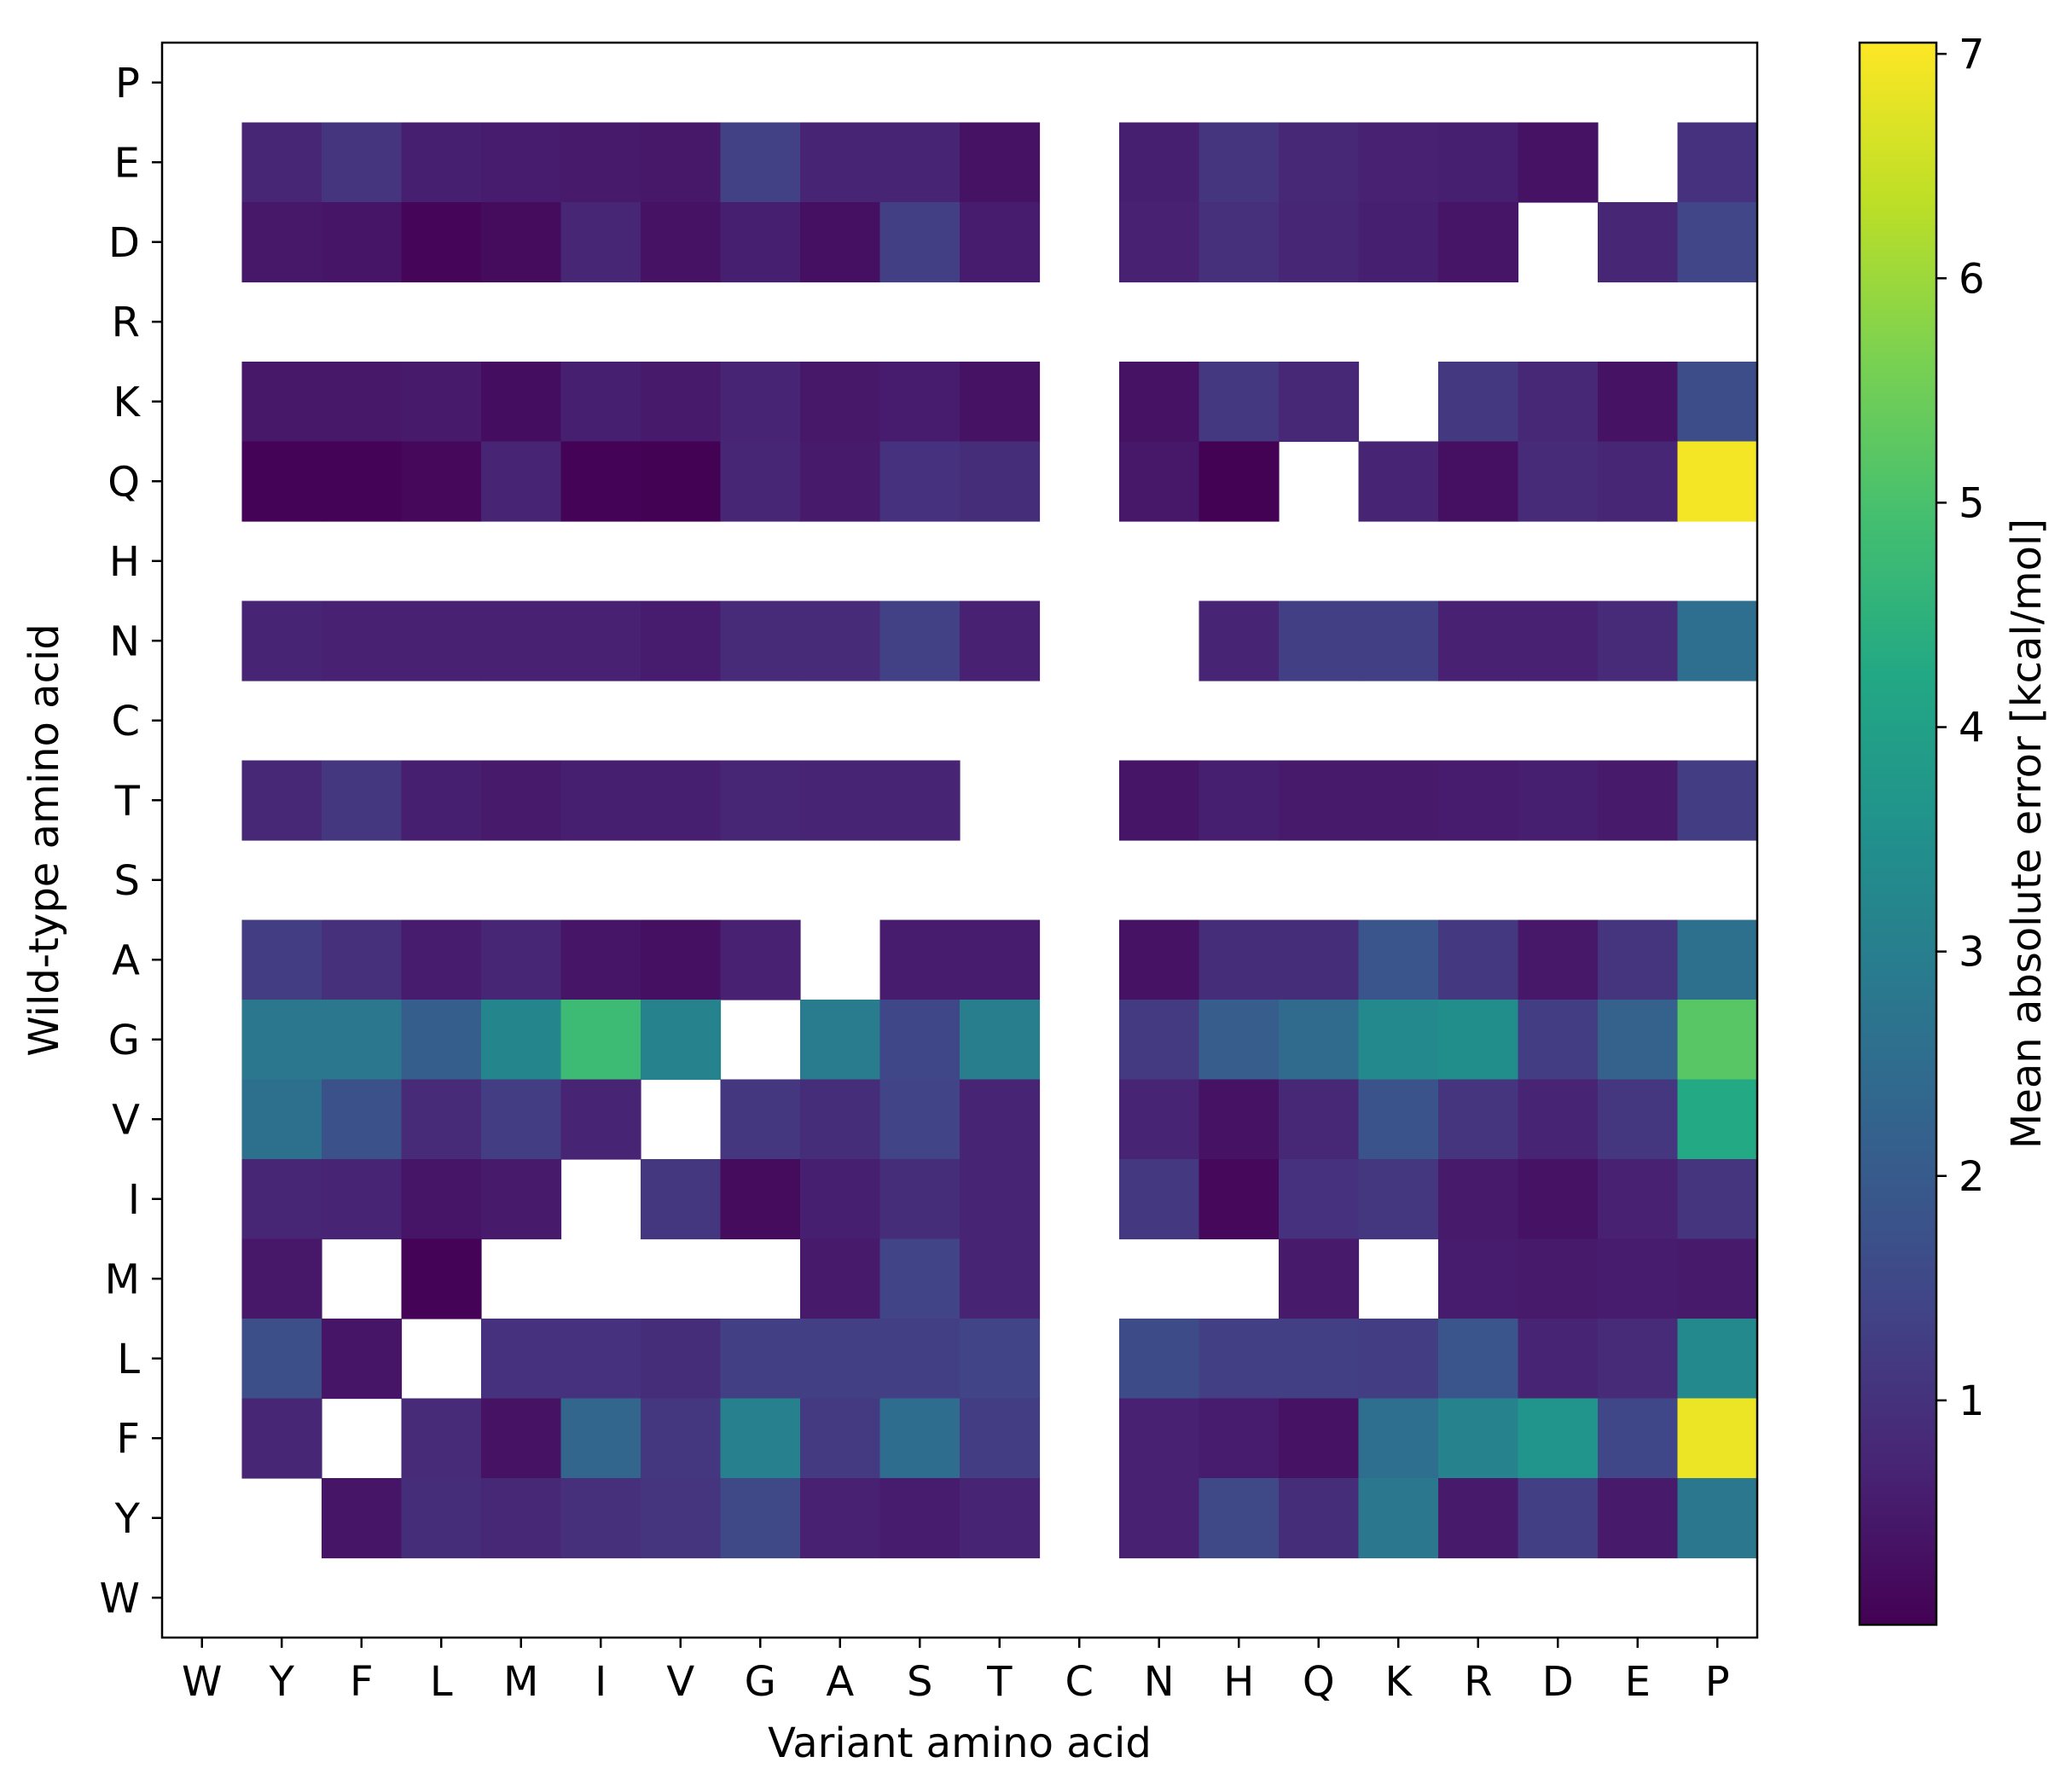 Image resolution: width=2072 pixels, height=1780 pixels. What do you see at coordinates (126, 322) in the screenshot?
I see `y-tick-label: R` at bounding box center [126, 322].